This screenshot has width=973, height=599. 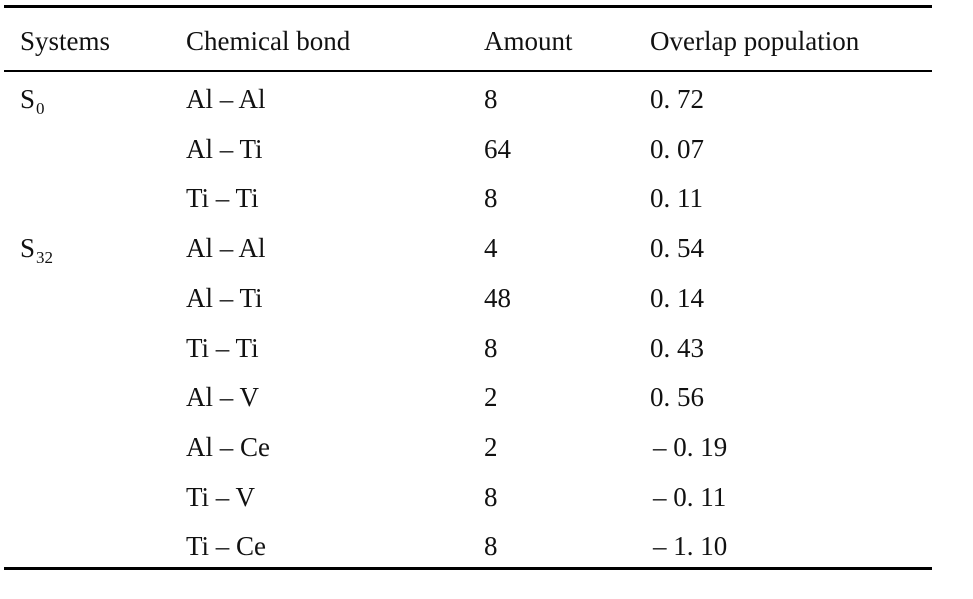 What do you see at coordinates (677, 298) in the screenshot?
I see `overlap-population-cell: 0. 14` at bounding box center [677, 298].